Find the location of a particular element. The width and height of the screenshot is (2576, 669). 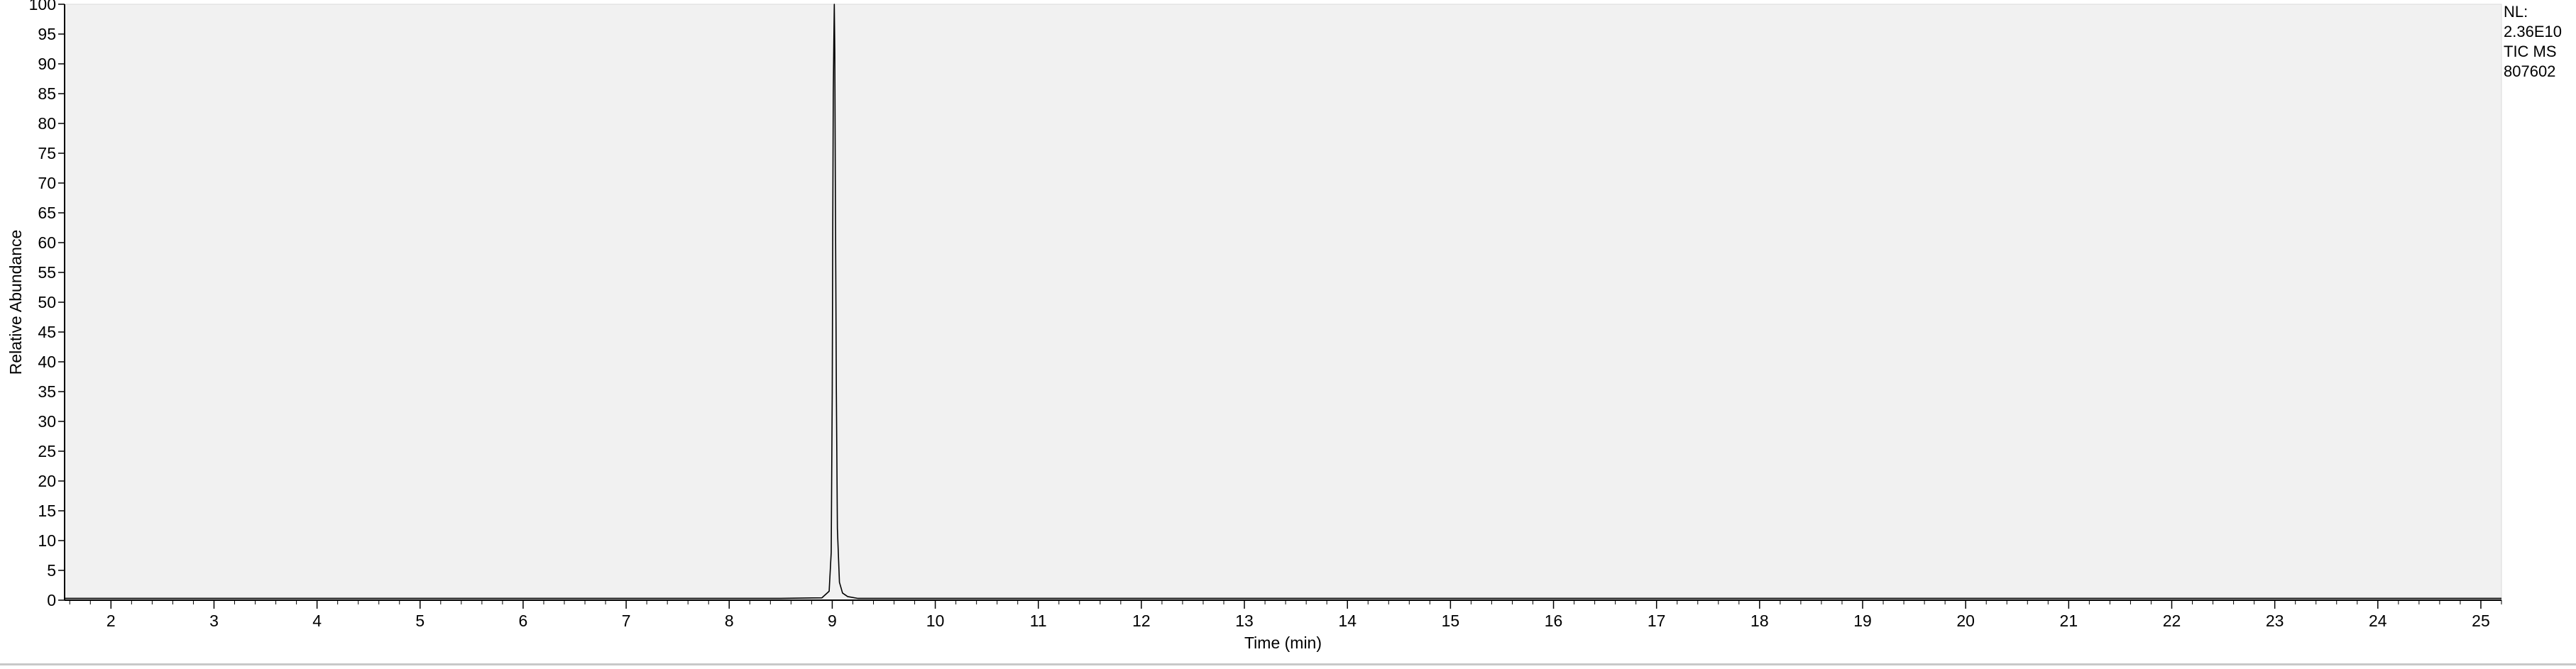

annotation-layer: 9.02 is located at coordinates (834, 0).